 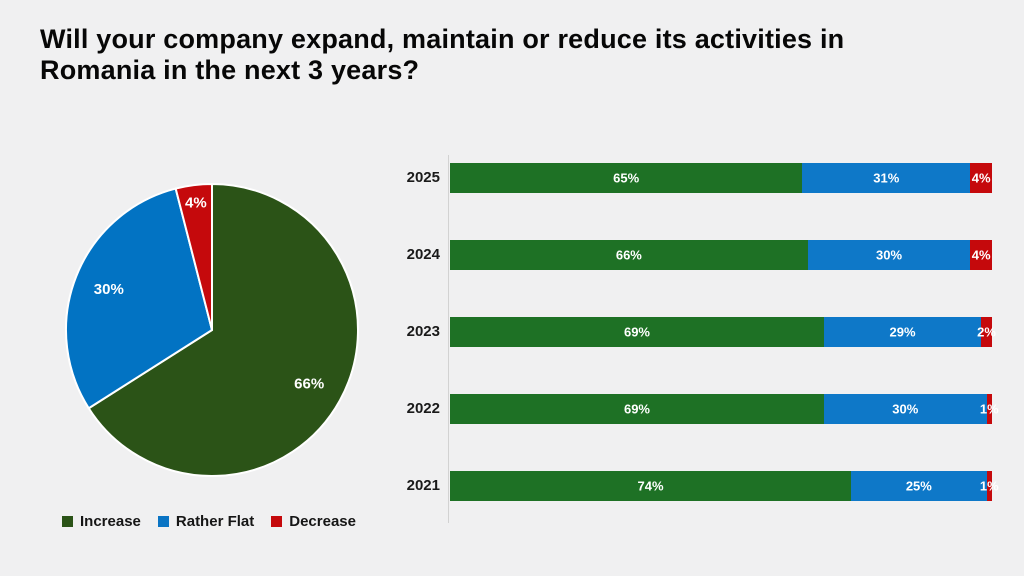 I want to click on bar-segment-decrease-2021: 1%, so click(x=989, y=486).